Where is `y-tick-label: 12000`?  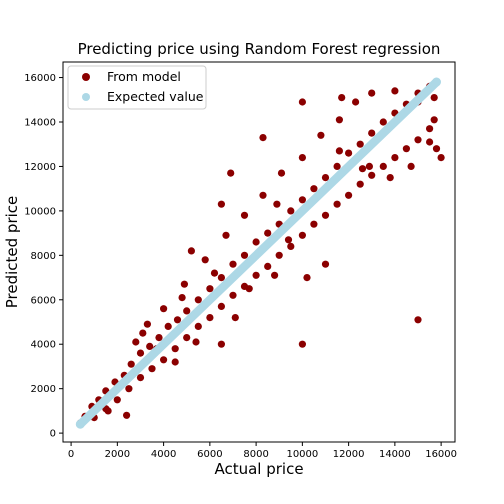 y-tick-label: 12000 is located at coordinates (40, 167).